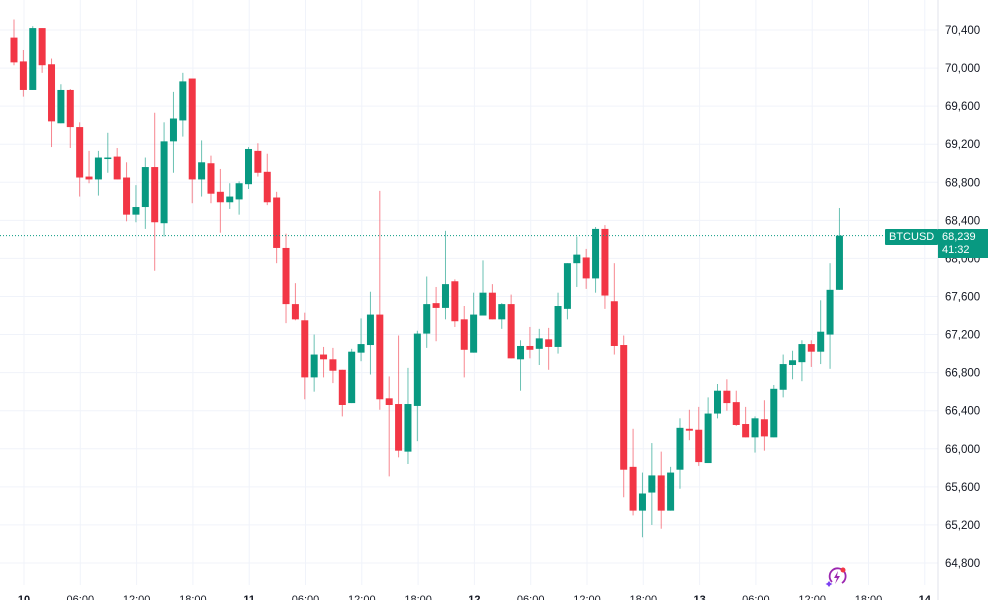 The image size is (1000, 600). I want to click on y-tick-label: 69,200, so click(962, 145).